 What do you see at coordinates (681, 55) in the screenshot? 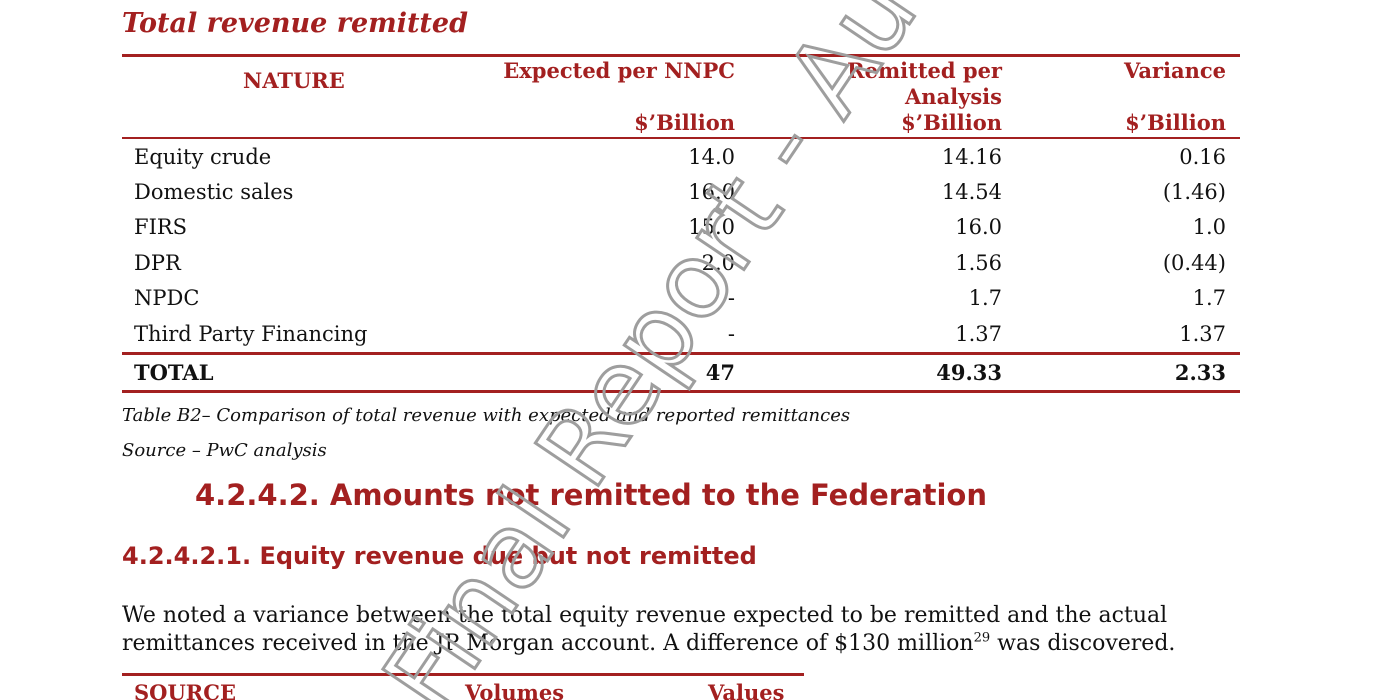
I see `table-top-rule` at bounding box center [681, 55].